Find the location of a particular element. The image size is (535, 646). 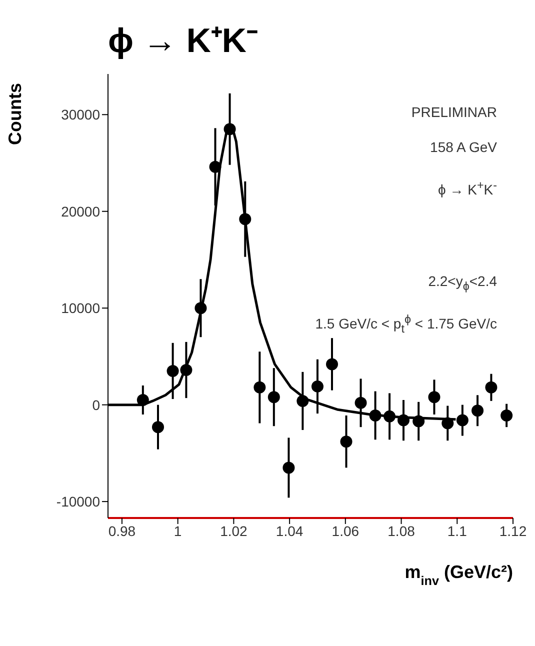

annotation: 1.5 GeV/c < p$_{t}$$^{ϕ}$ < 1.75 GeV/c is located at coordinates (406, 324).